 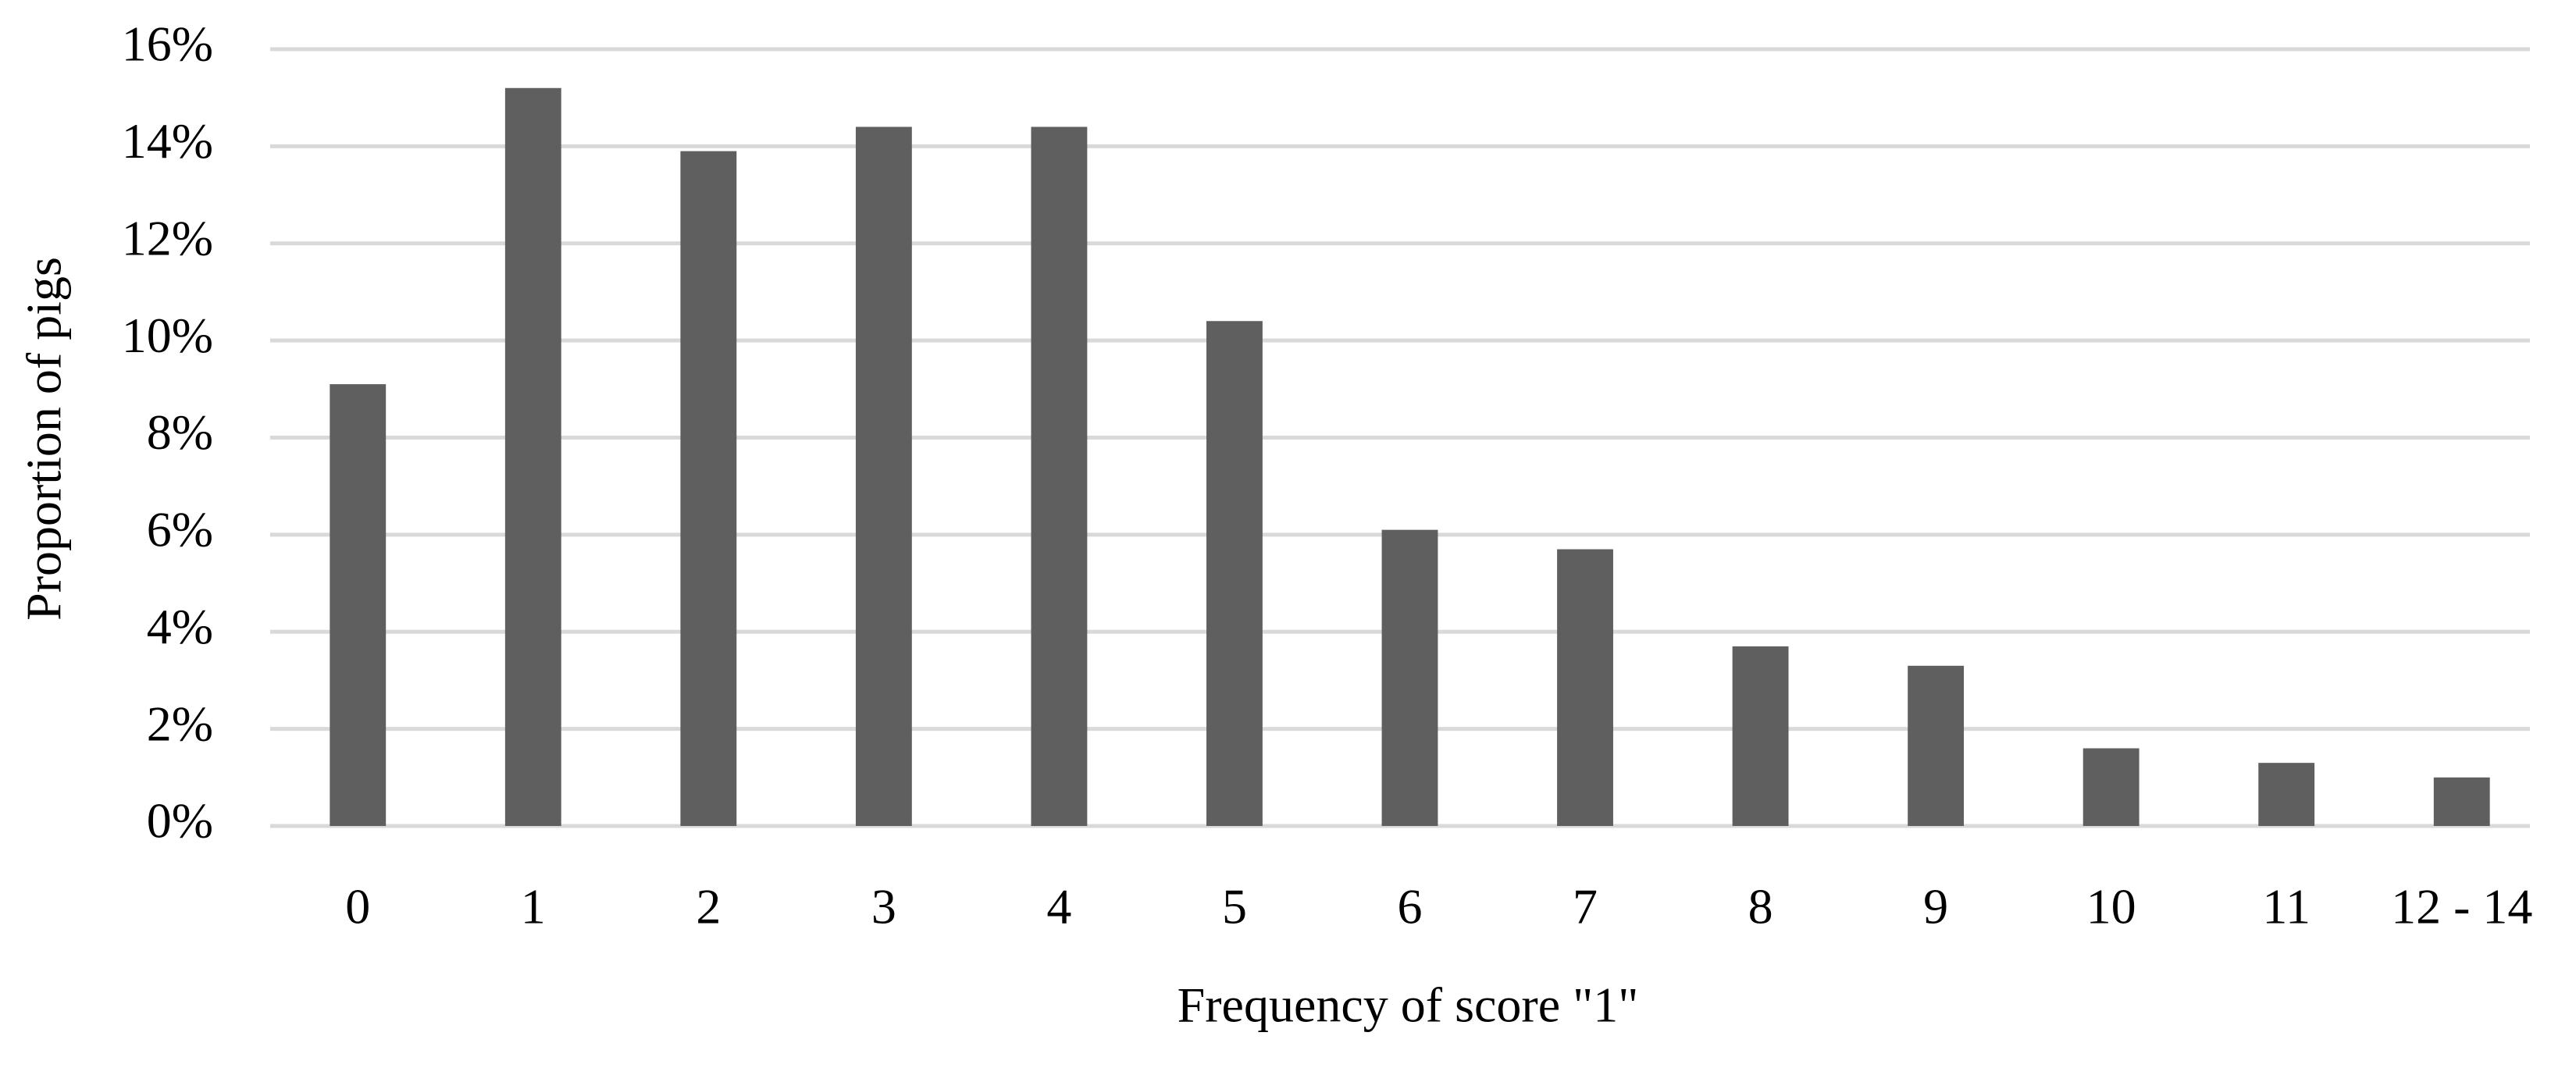 I want to click on y-tick-label: 12%, so click(x=167, y=237).